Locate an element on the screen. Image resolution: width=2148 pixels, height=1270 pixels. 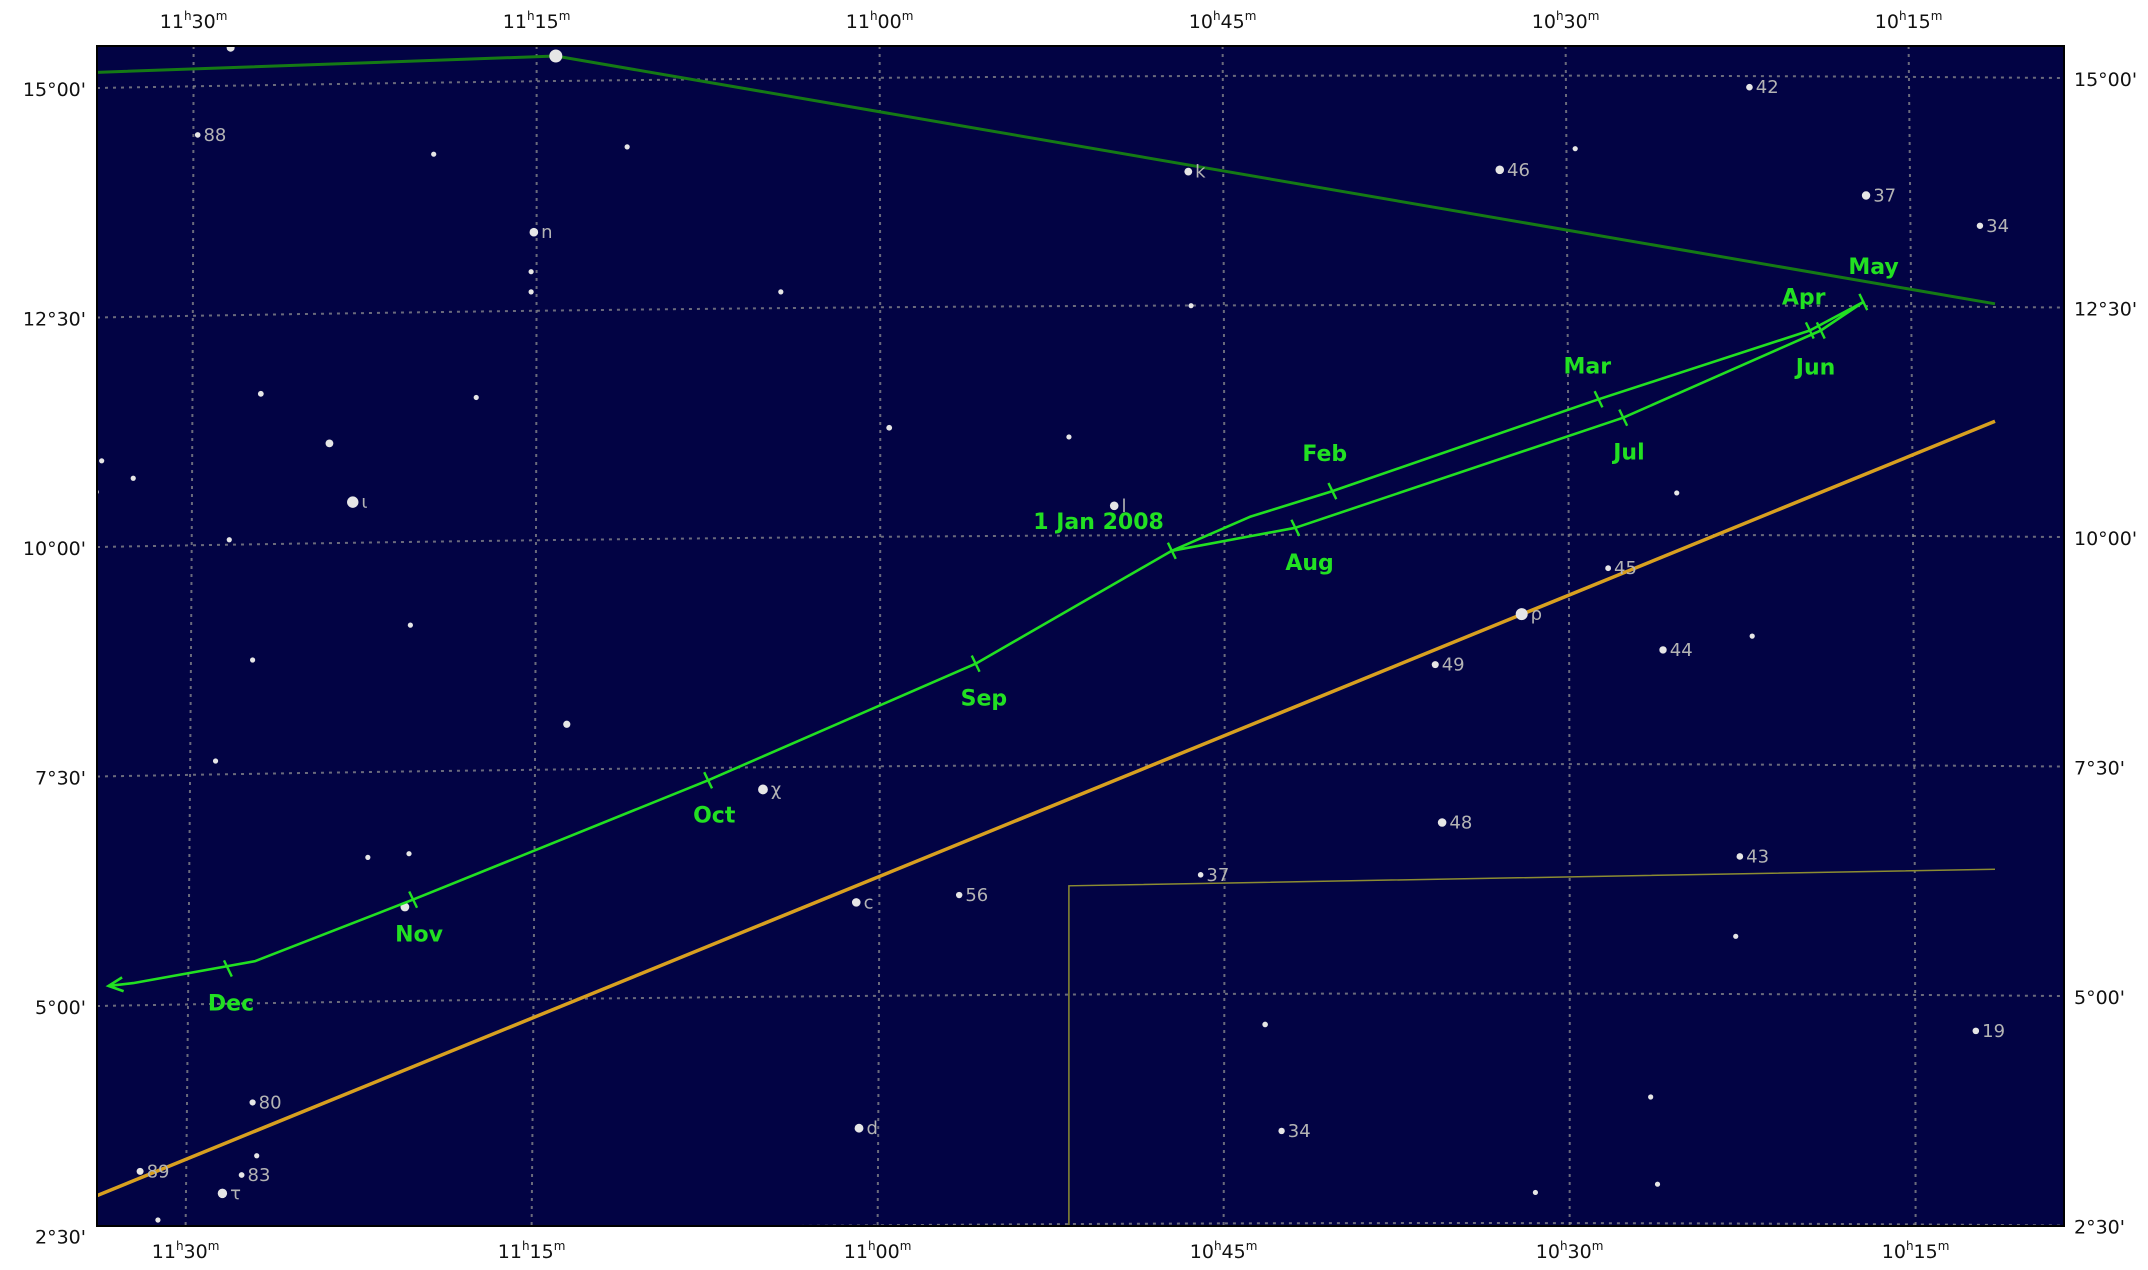
star: 80 is located at coordinates (265, 1102).